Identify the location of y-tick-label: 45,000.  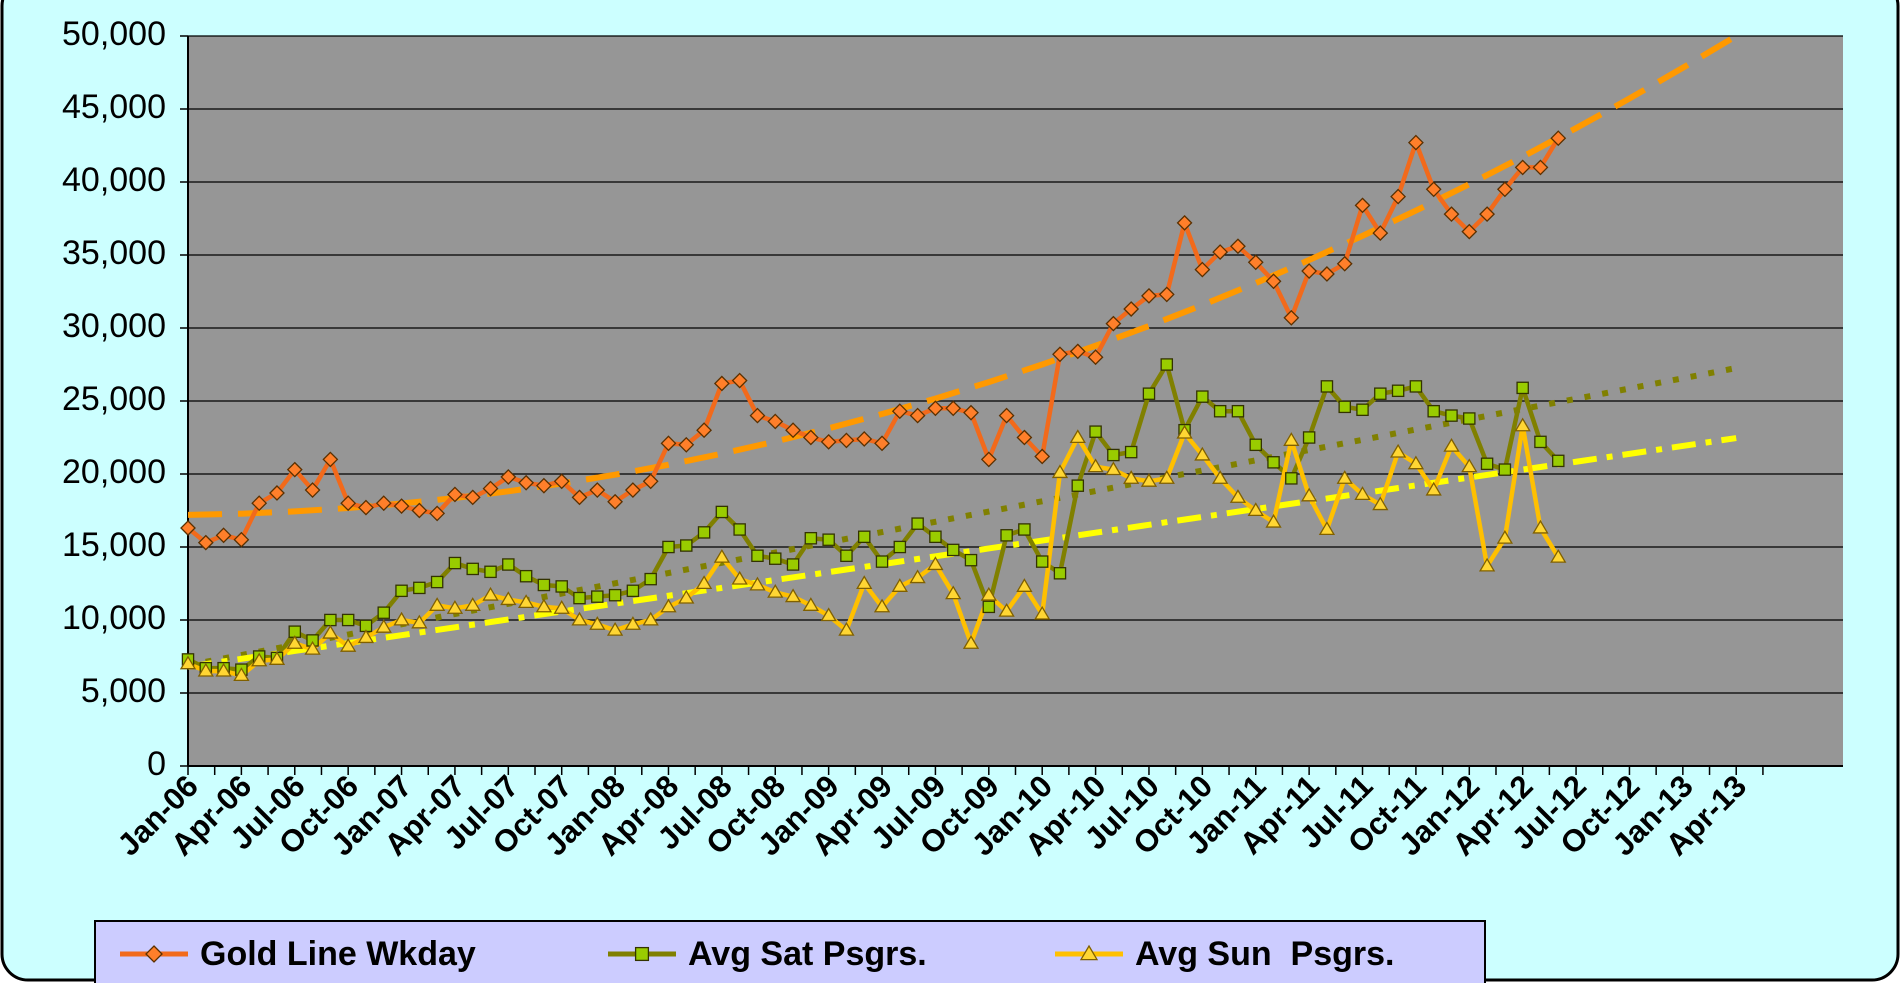
(114, 107).